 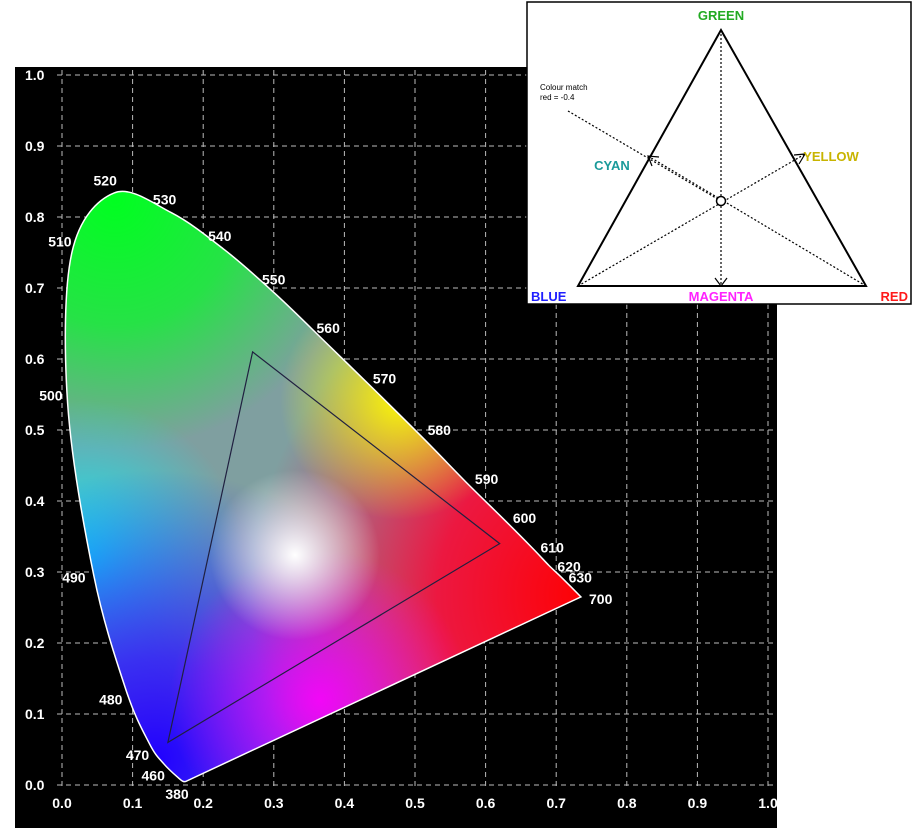 I want to click on wavelength-label: 480, so click(x=111, y=700).